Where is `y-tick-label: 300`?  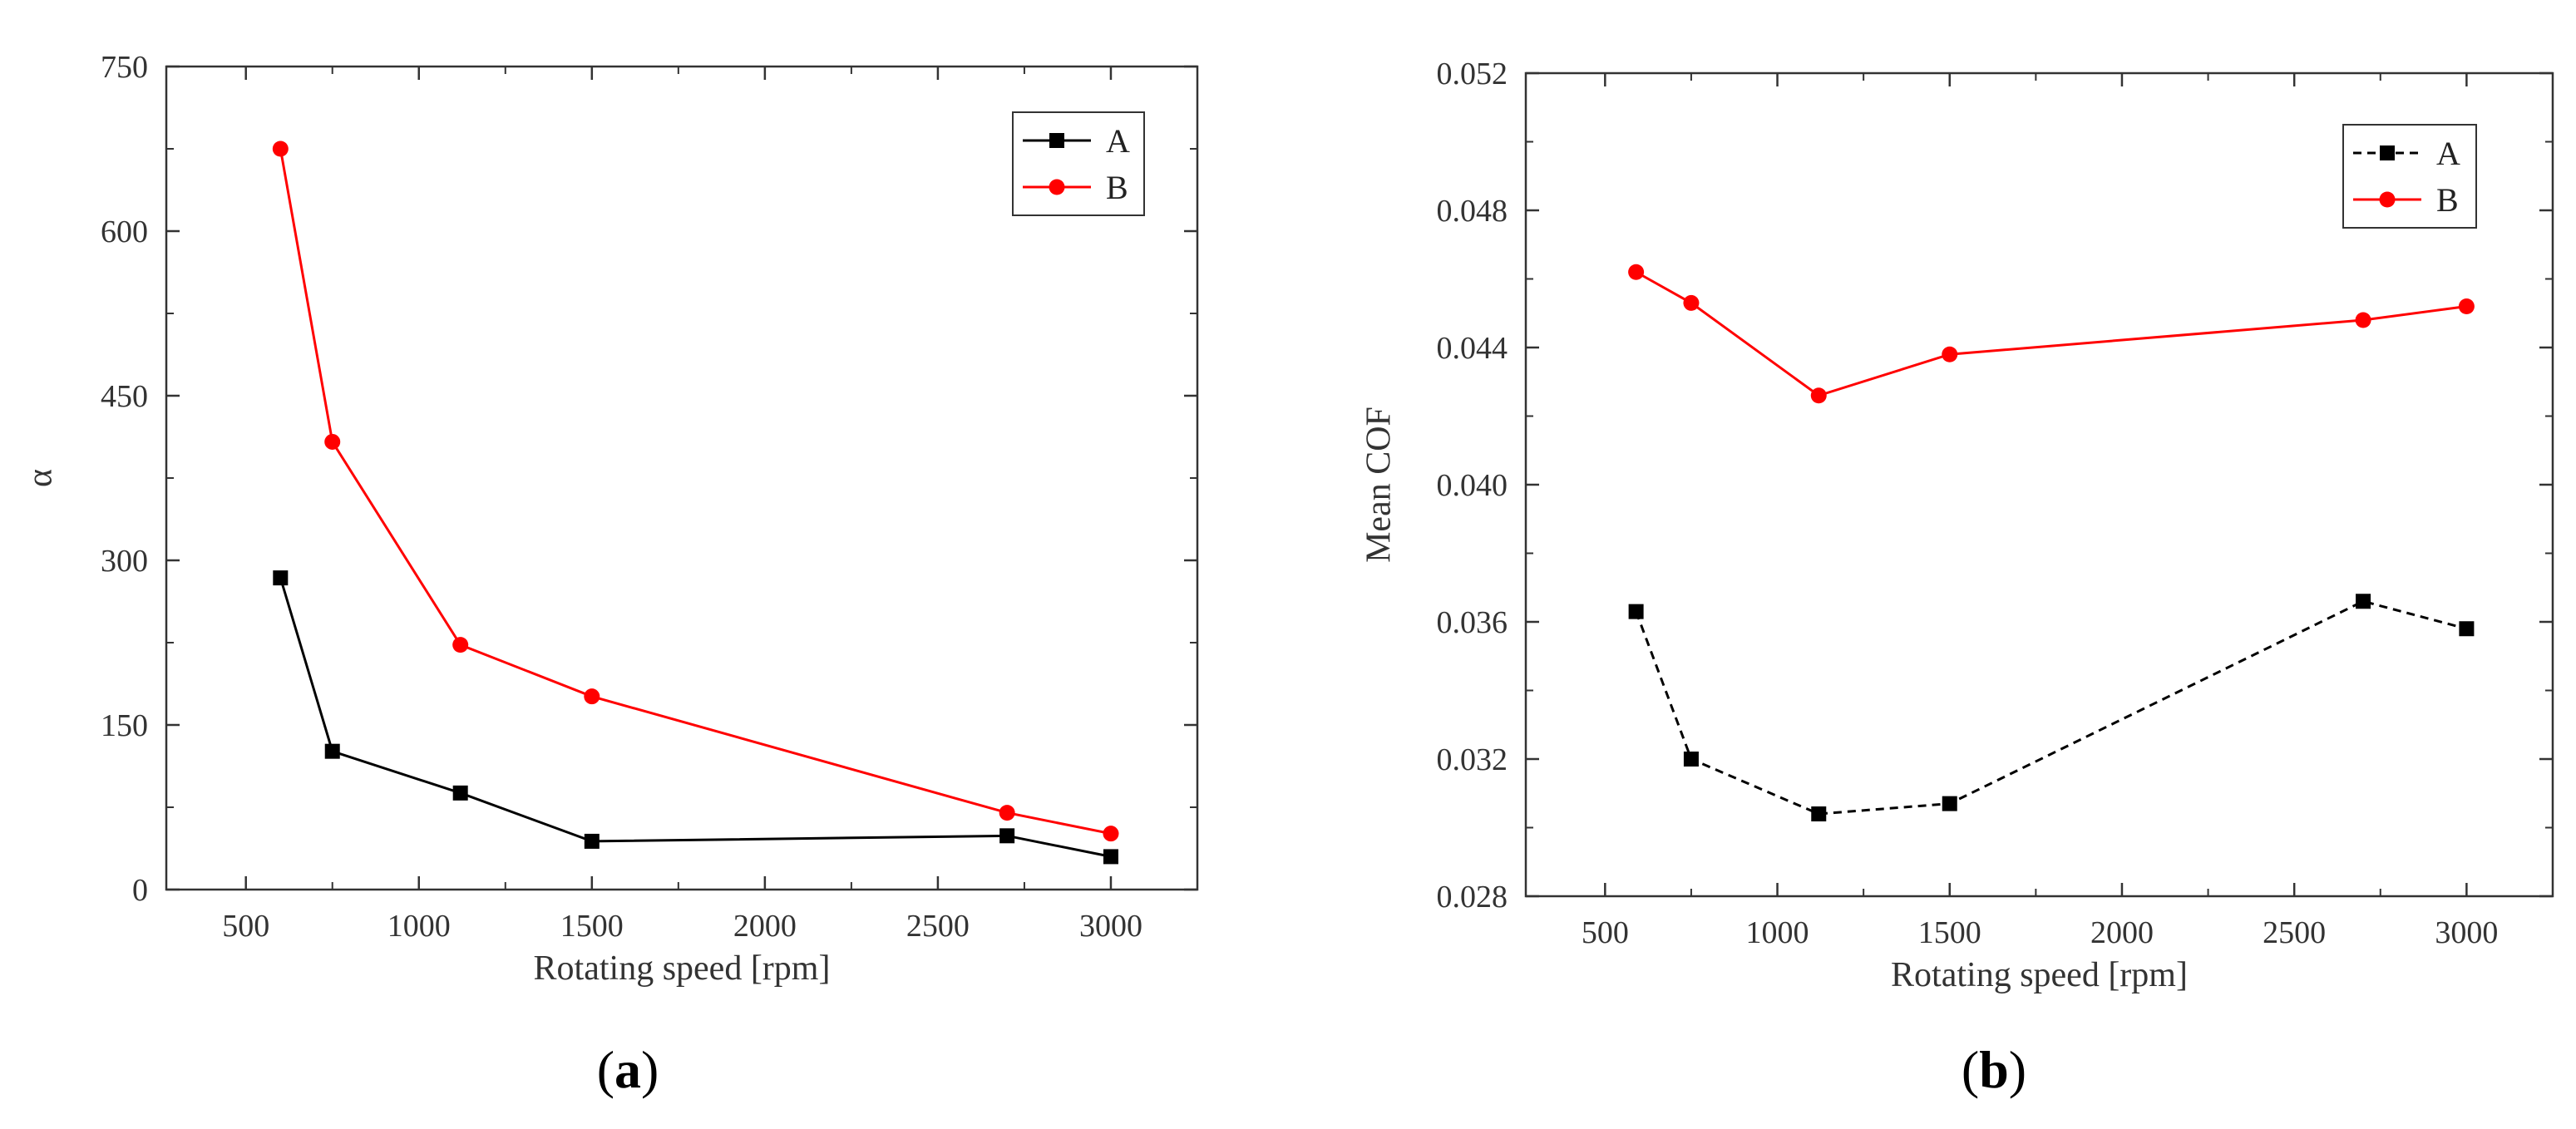 y-tick-label: 300 is located at coordinates (124, 561).